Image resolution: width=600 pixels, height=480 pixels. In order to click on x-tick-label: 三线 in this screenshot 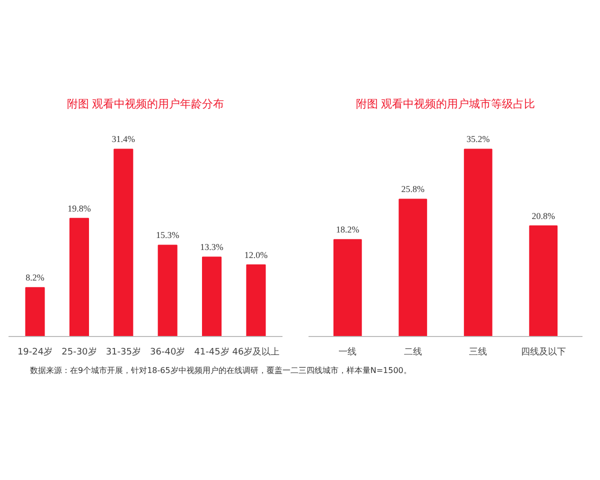, I will do `click(478, 352)`.